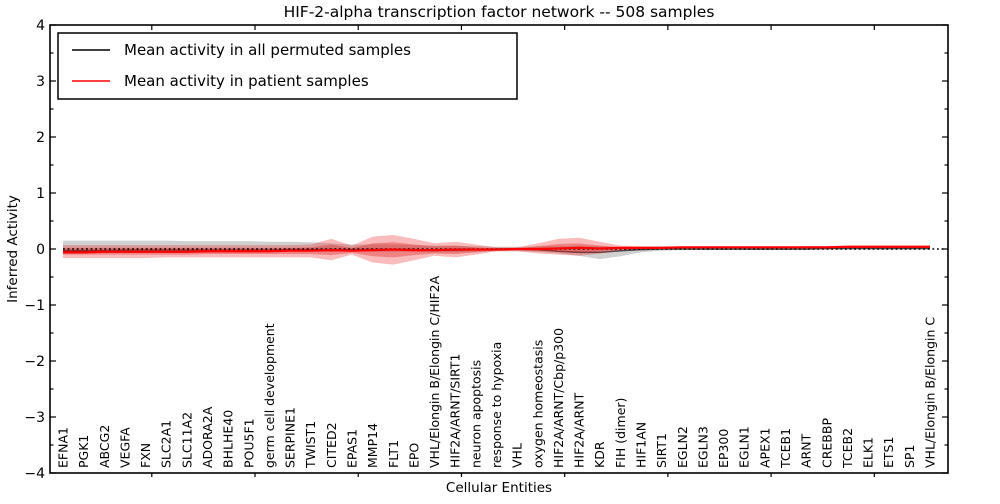  I want to click on x-axis-label: Cellular Entities, so click(499, 488).